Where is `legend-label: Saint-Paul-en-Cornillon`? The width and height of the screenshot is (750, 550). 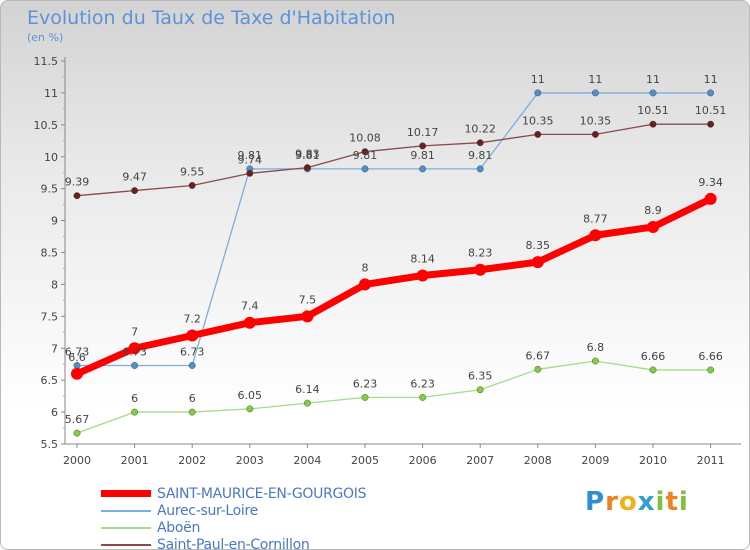 legend-label: Saint-Paul-en-Cornillon is located at coordinates (233, 543).